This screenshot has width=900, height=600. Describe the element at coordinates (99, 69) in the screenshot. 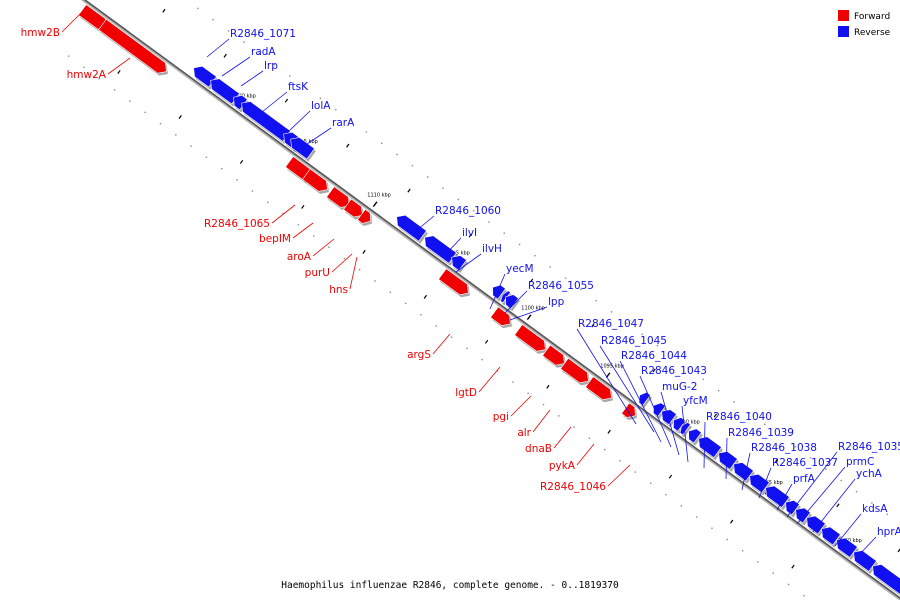

I see `gene-label-forward: hmw2A` at that location.